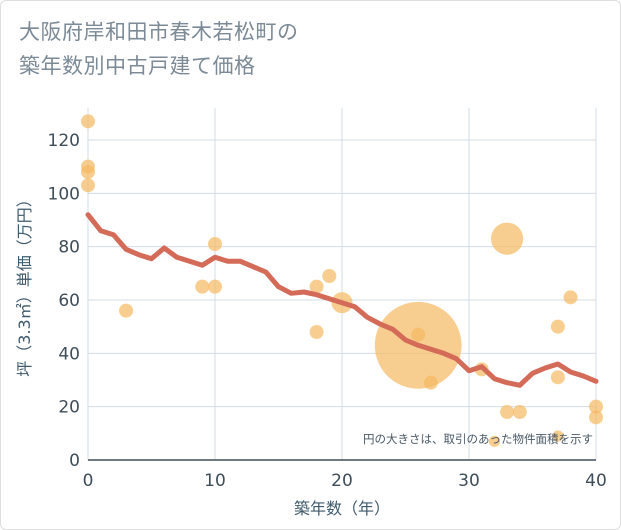 This screenshot has height=530, width=621. Describe the element at coordinates (469, 481) in the screenshot. I see `x-tick-label: 30` at that location.